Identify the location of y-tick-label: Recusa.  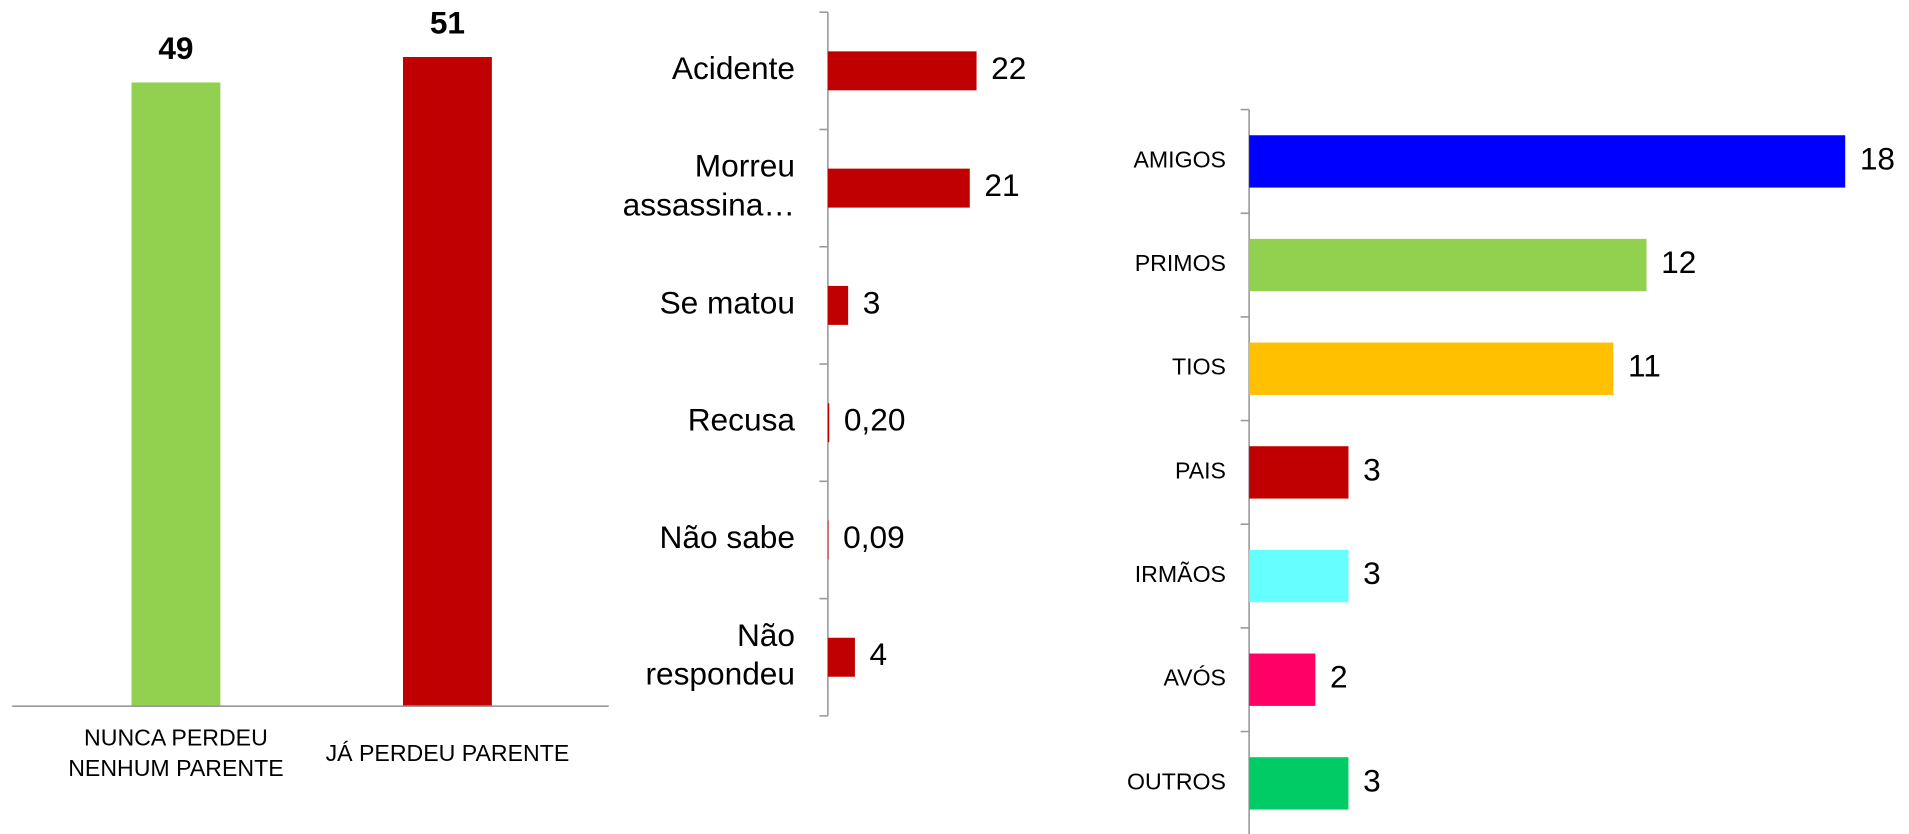
(742, 420).